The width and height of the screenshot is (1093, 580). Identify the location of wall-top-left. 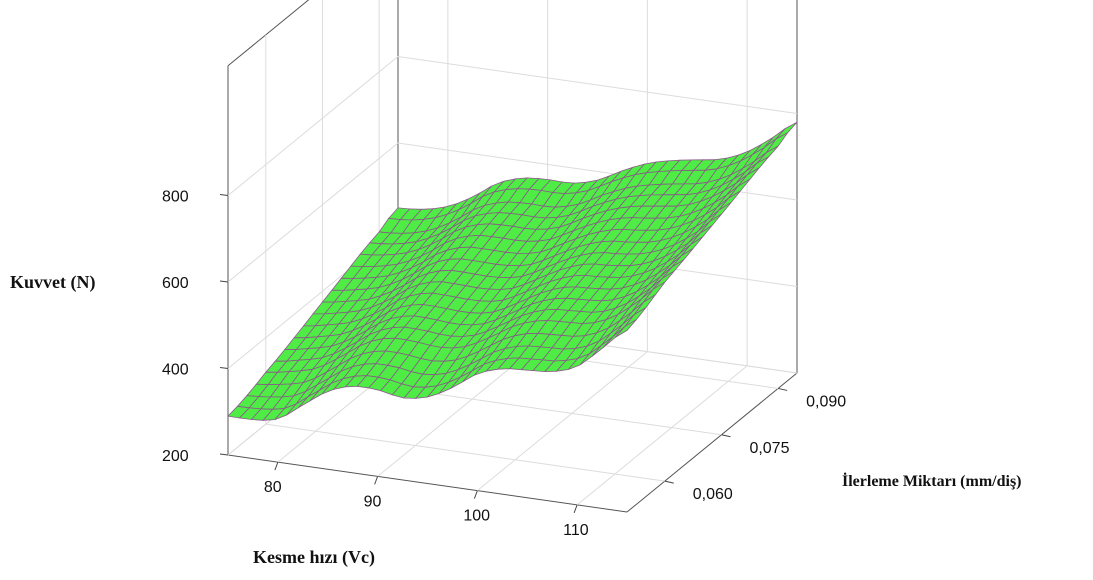
(268, 33).